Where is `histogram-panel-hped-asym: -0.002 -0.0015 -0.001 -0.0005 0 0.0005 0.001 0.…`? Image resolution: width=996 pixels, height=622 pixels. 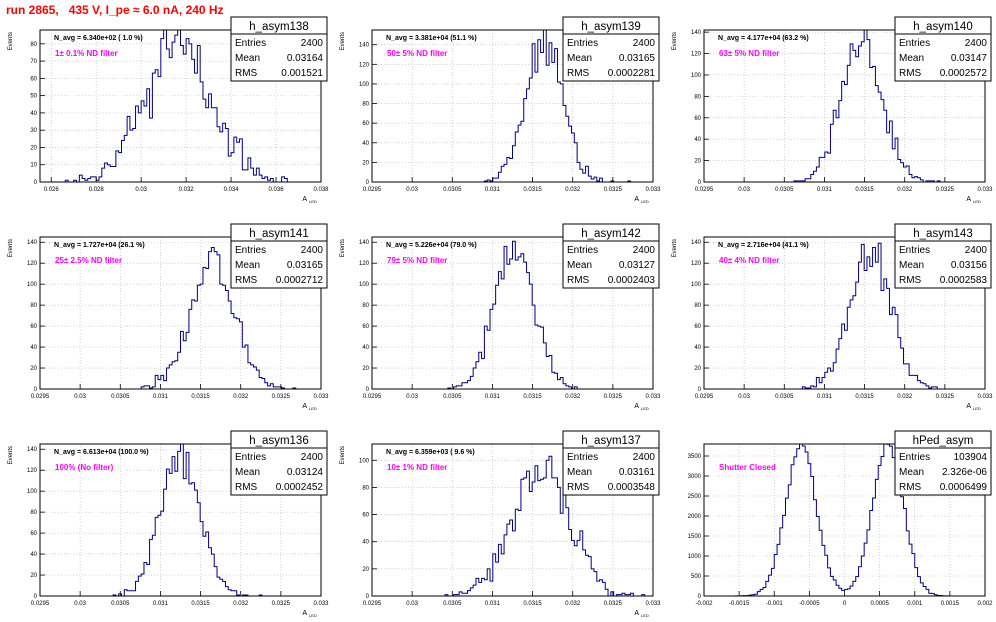 histogram-panel-hped-asym: -0.002 -0.0015 -0.001 -0.0005 0 0.0005 0.001 0.… is located at coordinates (840, 518).